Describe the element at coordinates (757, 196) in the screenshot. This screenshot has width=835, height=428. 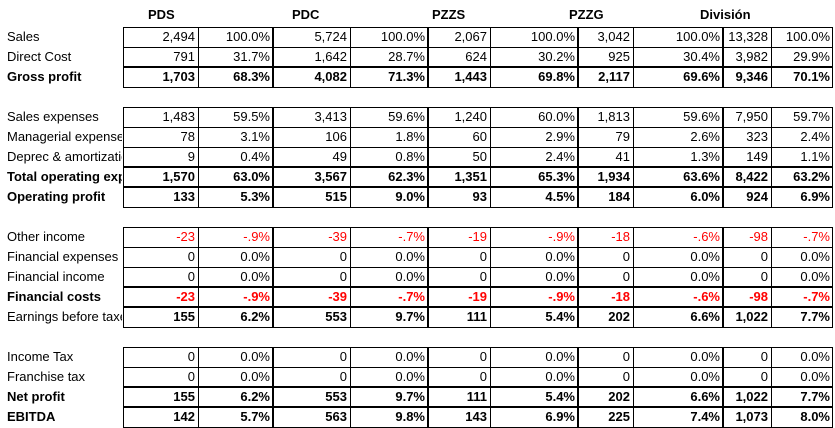
I see `value-cell: 924` at that location.